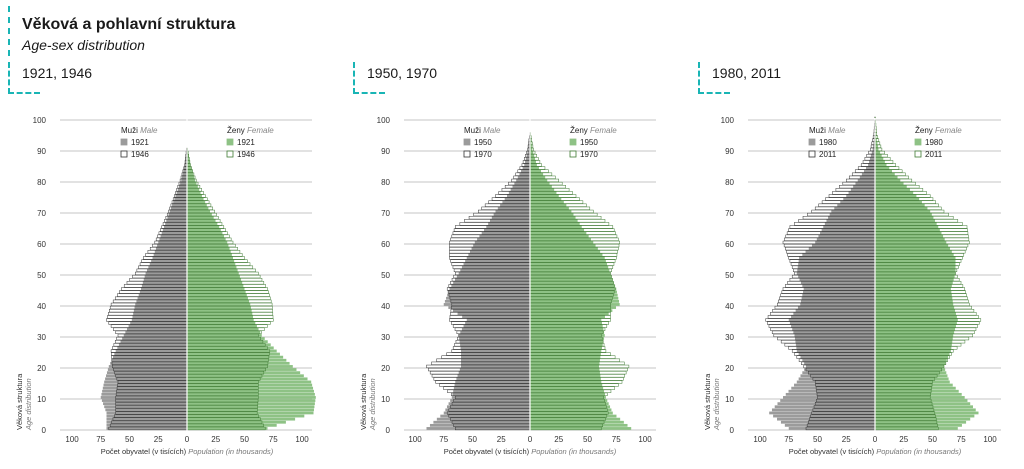 Image resolution: width=1024 pixels, height=469 pixels. I want to click on panel-1-title: 1921, 1946, so click(57, 73).